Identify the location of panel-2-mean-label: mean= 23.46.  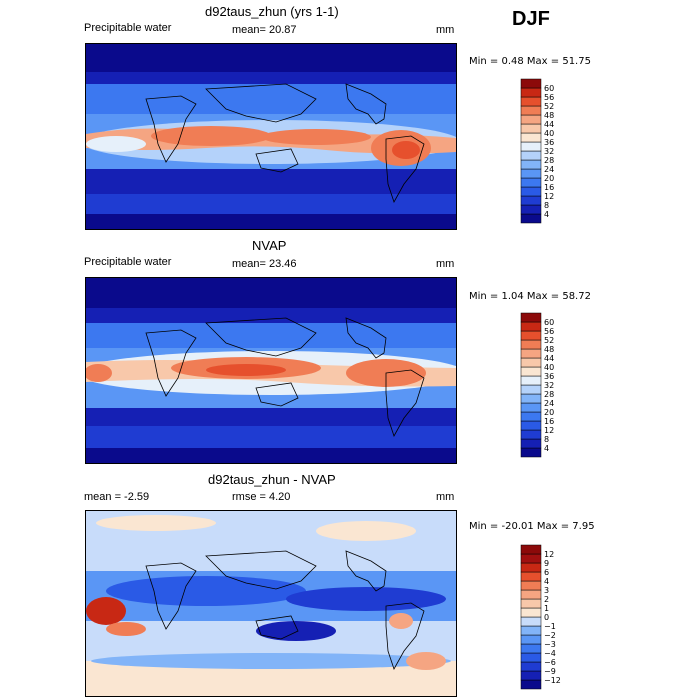
(264, 264).